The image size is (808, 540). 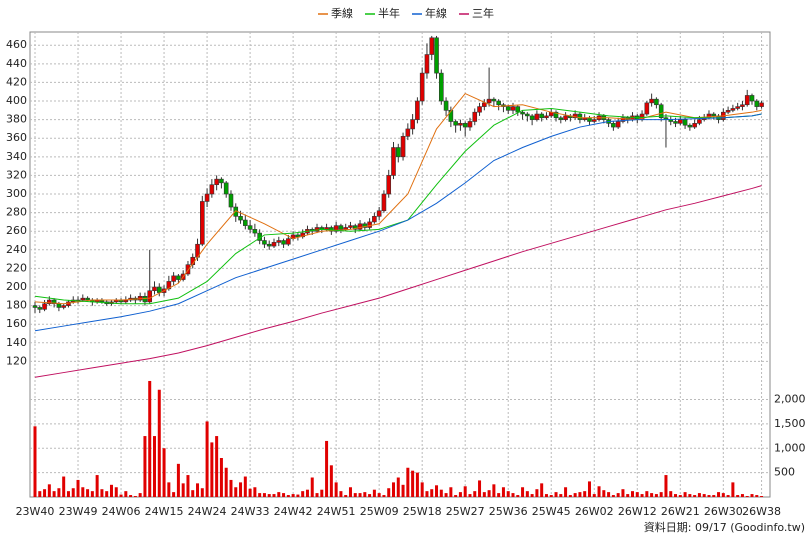 I want to click on x-tick-label: 24W06, so click(x=121, y=511).